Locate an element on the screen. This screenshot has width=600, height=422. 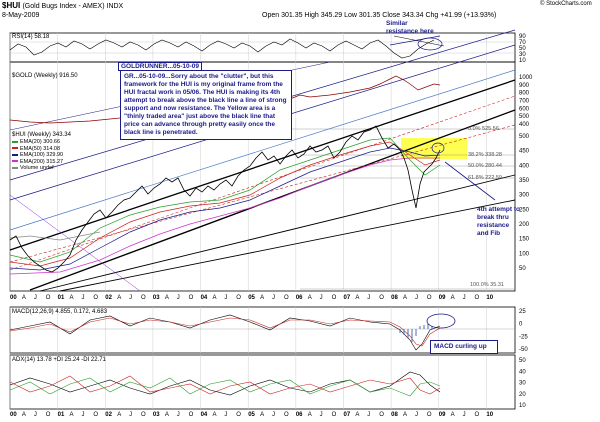
similar-resistance-note: Similar resistance here is located at coordinates (410, 27).